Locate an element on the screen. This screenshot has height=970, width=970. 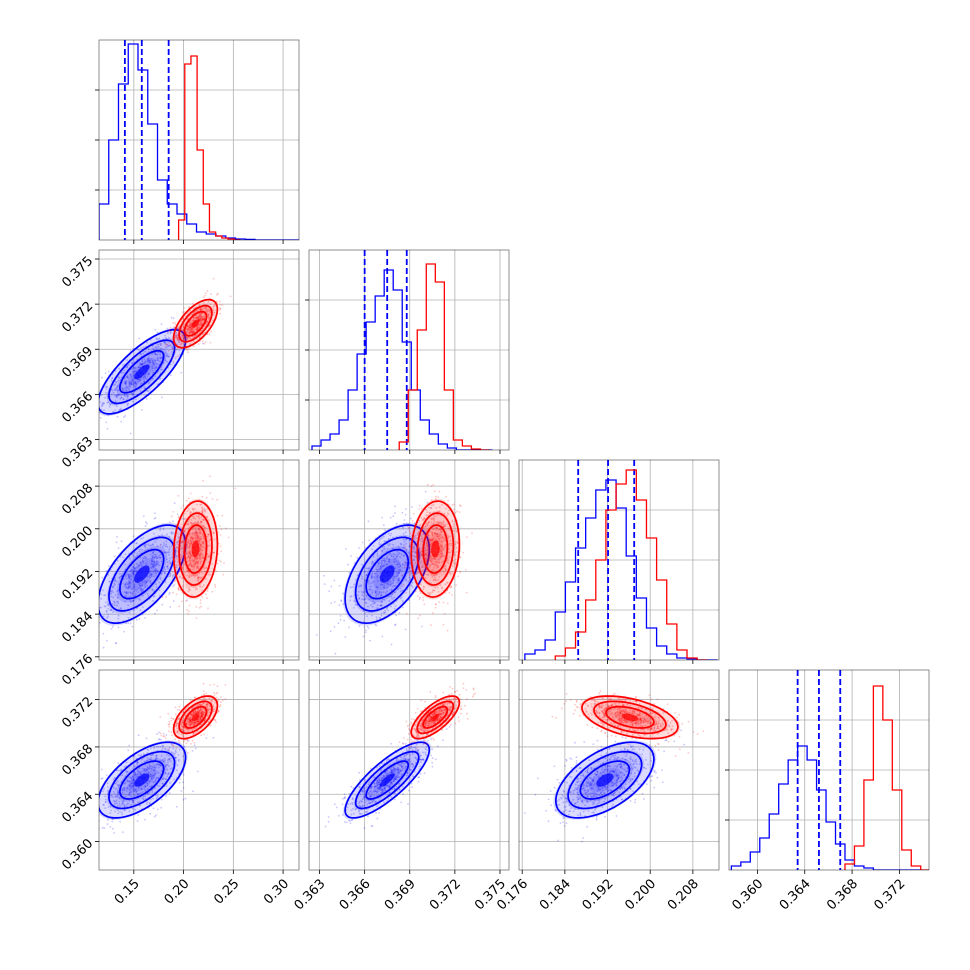
panel-content is located at coordinates (394, 569).